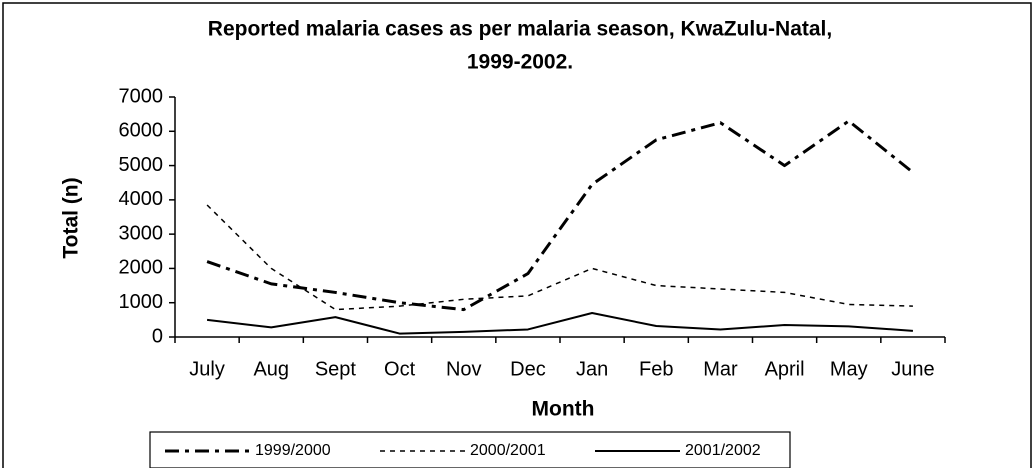 Image resolution: width=1036 pixels, height=468 pixels. Describe the element at coordinates (592, 369) in the screenshot. I see `x-tick-label: Jan` at that location.